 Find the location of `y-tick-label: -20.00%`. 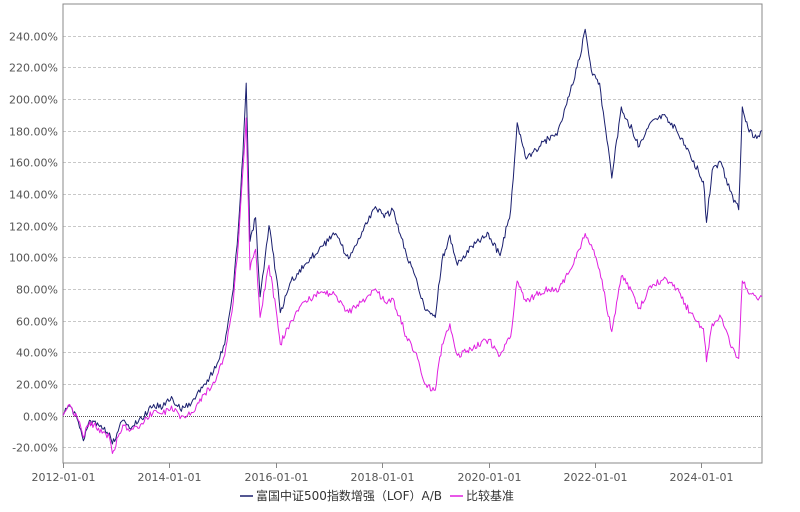

y-tick-label: -20.00% is located at coordinates (35, 448).